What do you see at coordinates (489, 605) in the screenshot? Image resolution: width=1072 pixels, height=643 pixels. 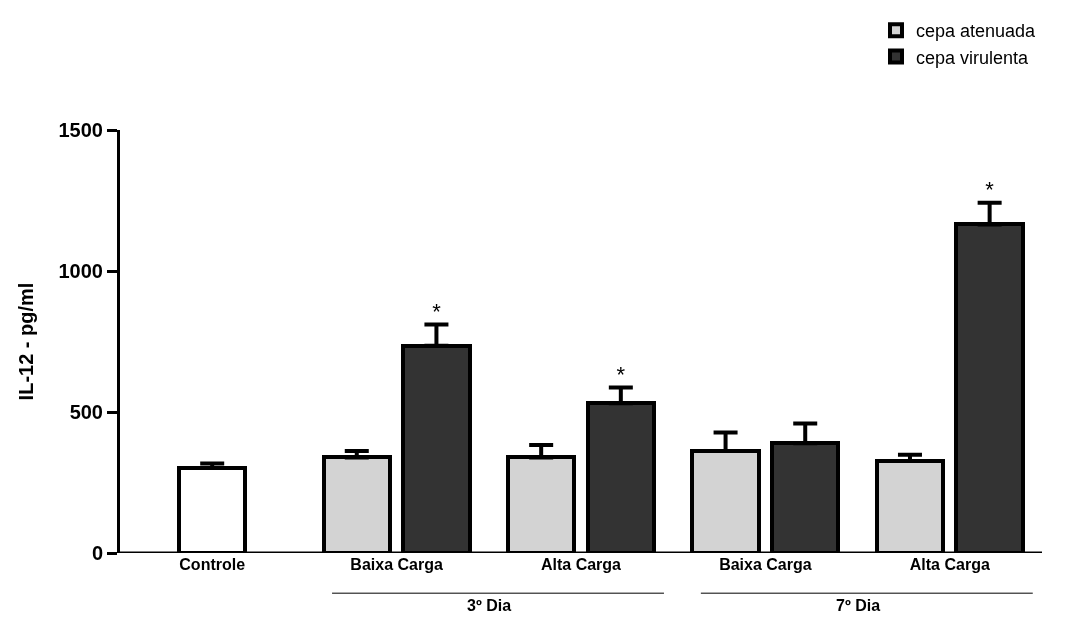 I see `text: 3º Dia` at bounding box center [489, 605].